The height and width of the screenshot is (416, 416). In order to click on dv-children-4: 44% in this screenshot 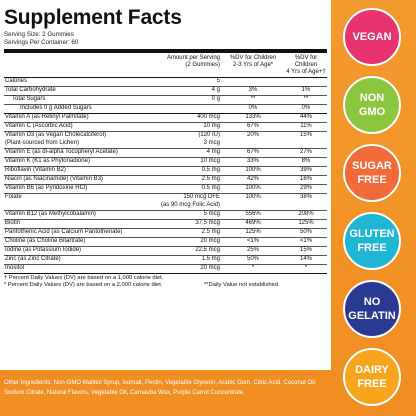, I will do `click(306, 118)`.